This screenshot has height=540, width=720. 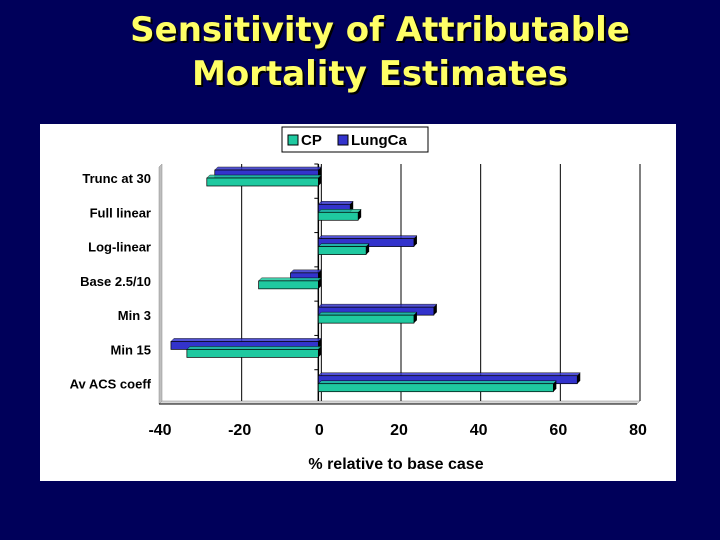 I want to click on category-label-base-2-5-10: Base 2.5/10, so click(x=115, y=281).